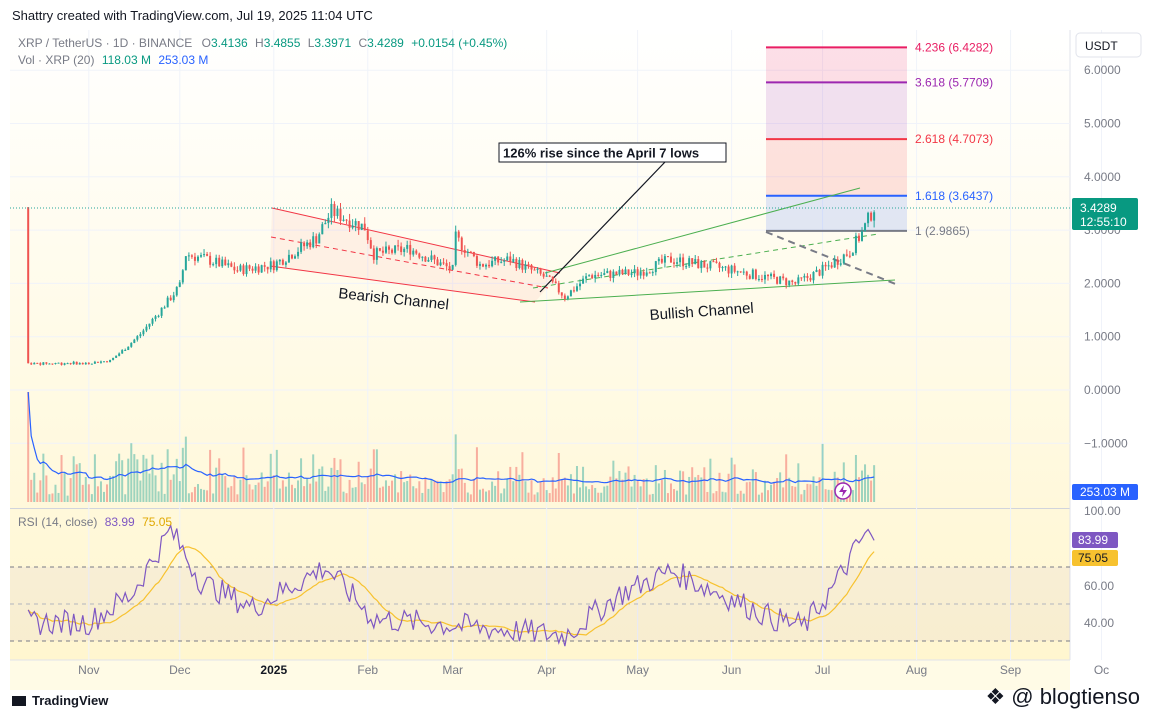  What do you see at coordinates (612, 152) in the screenshot?
I see `callout-label: 126% rise since the April 7 lows` at bounding box center [612, 152].